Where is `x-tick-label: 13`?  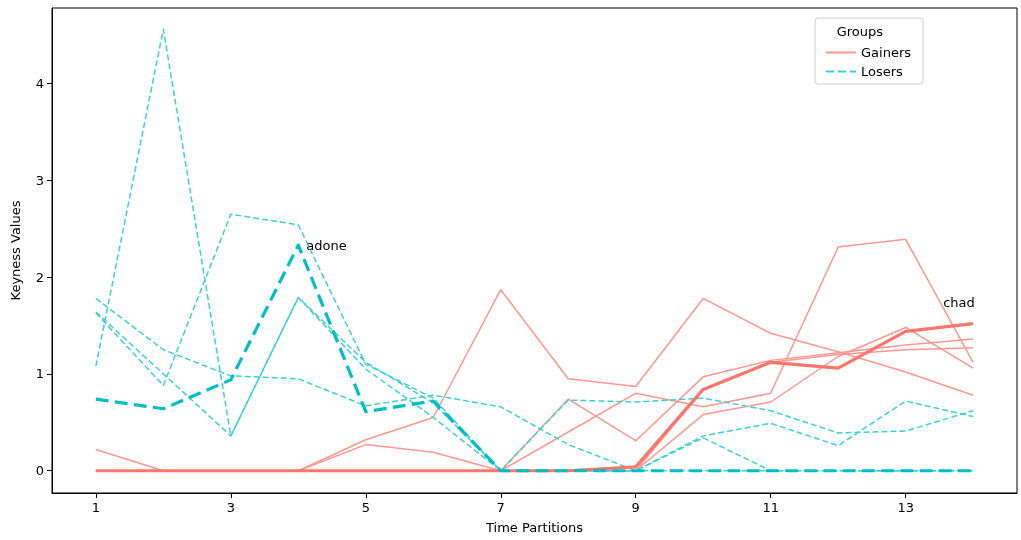 x-tick-label: 13 is located at coordinates (905, 507).